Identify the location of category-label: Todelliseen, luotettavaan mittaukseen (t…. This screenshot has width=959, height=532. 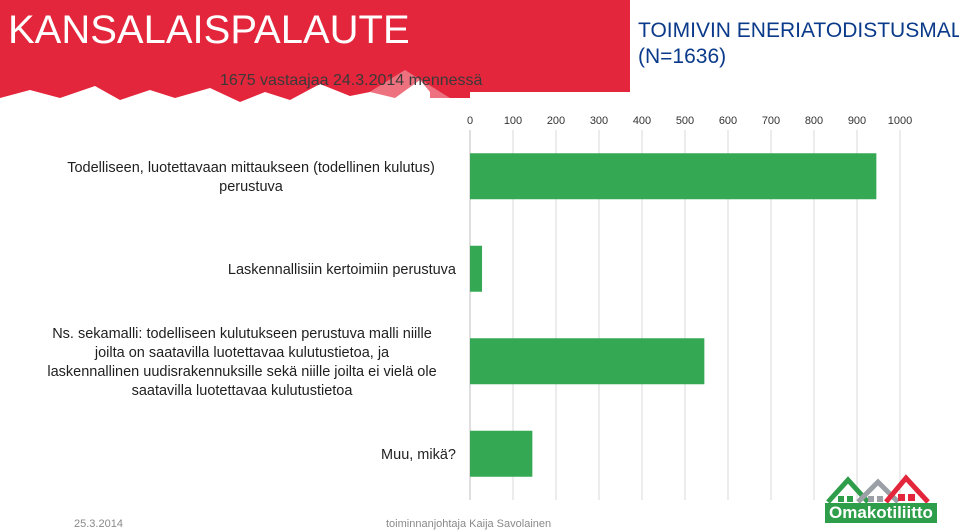
(251, 168).